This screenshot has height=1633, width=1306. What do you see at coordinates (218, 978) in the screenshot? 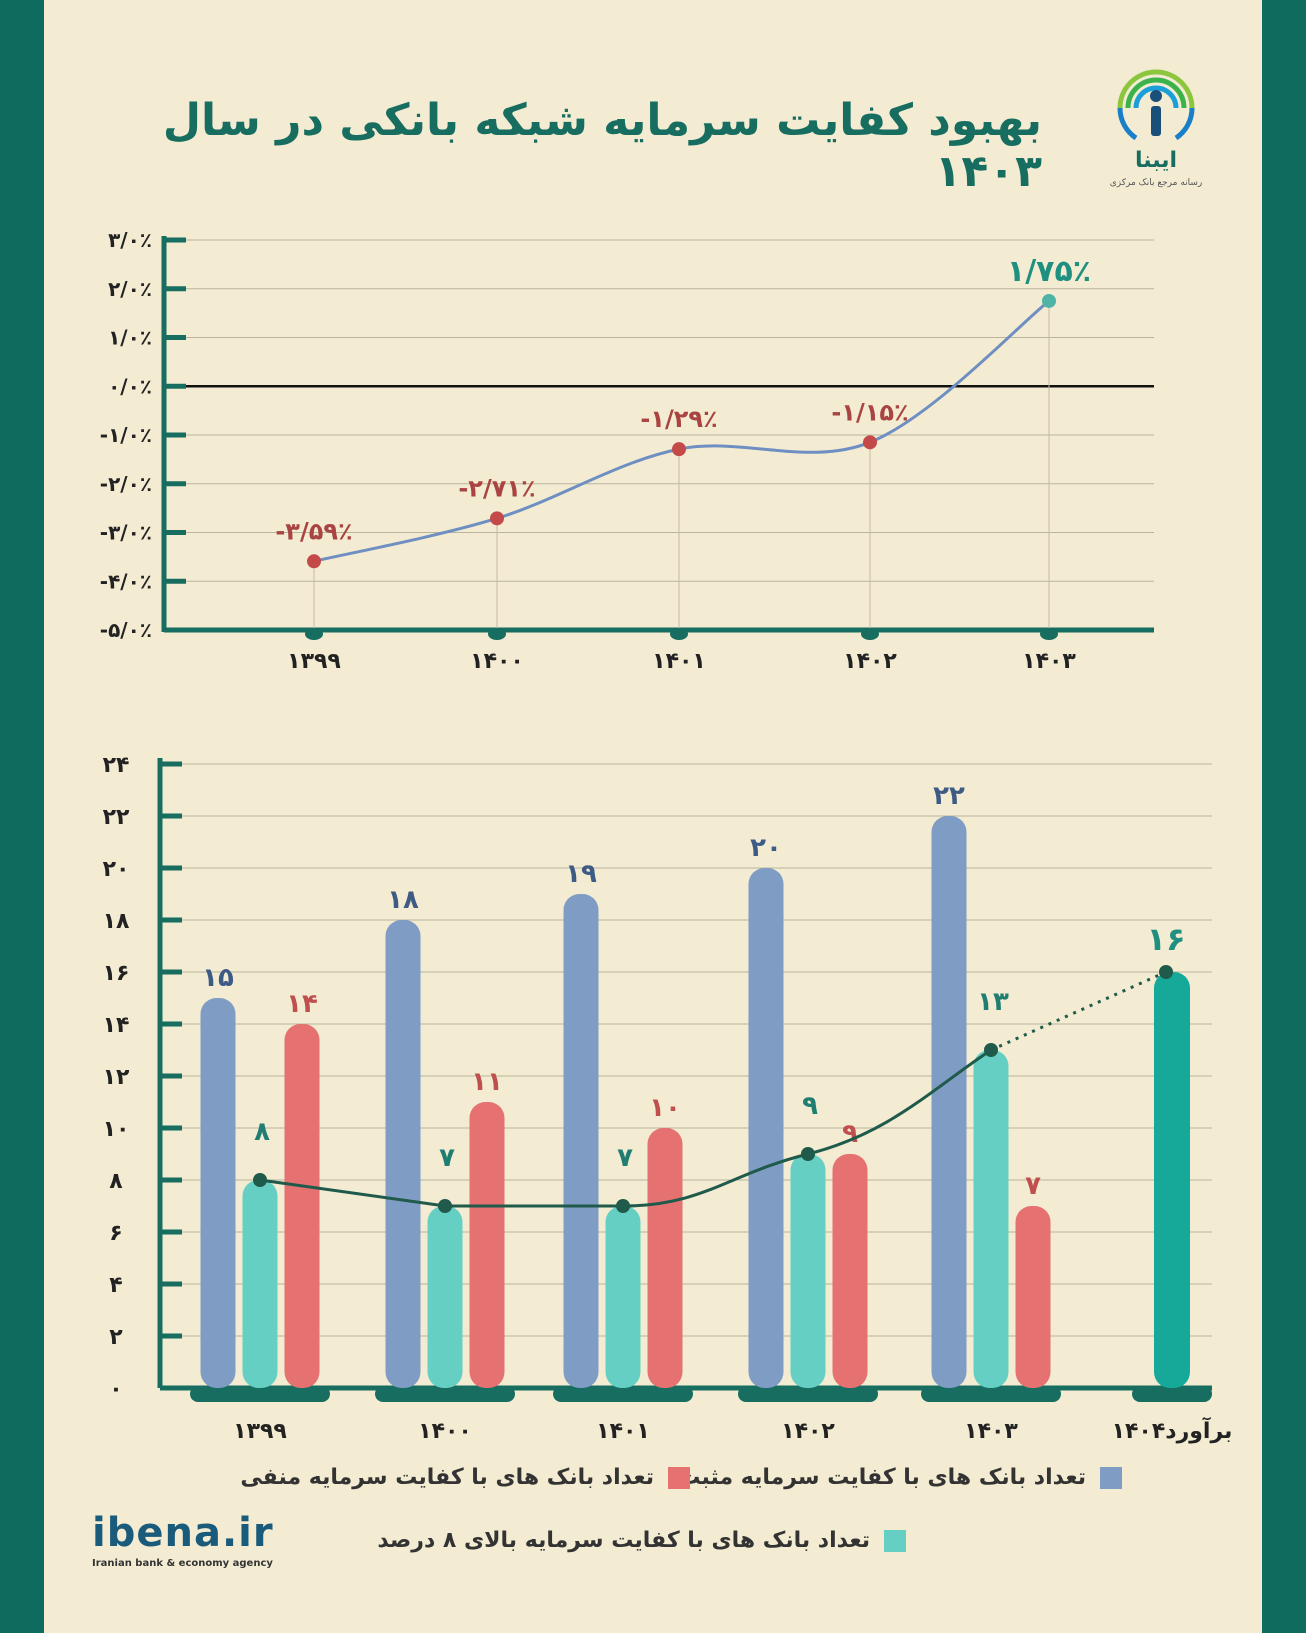
I see `bar-label: ۱۵` at bounding box center [218, 978].